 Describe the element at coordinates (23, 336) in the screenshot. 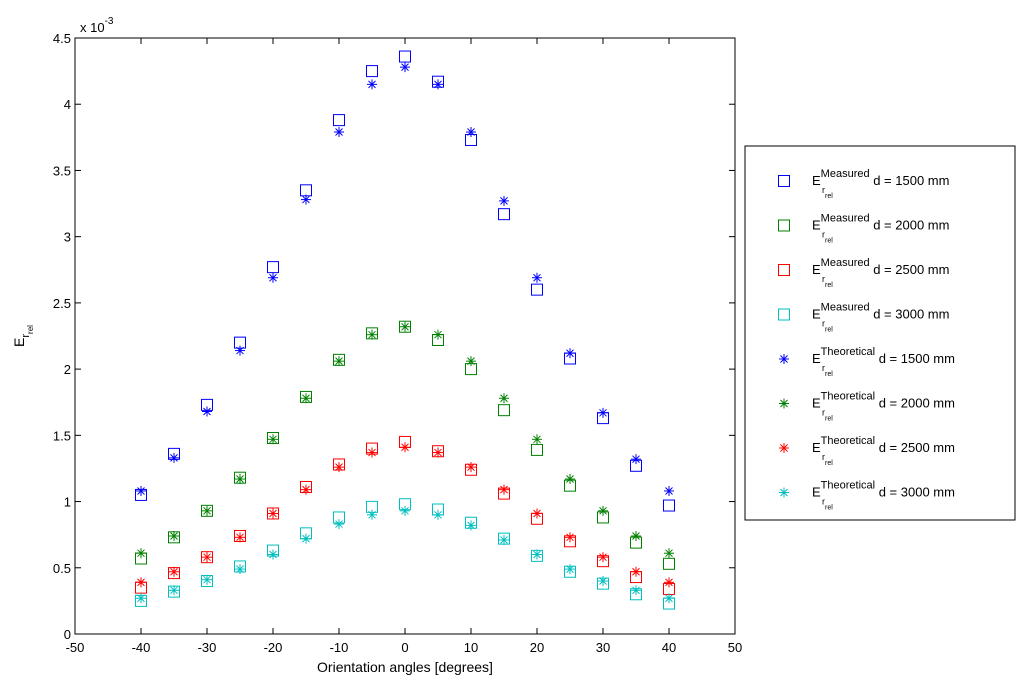

I see `y-axis-label: Errel` at that location.